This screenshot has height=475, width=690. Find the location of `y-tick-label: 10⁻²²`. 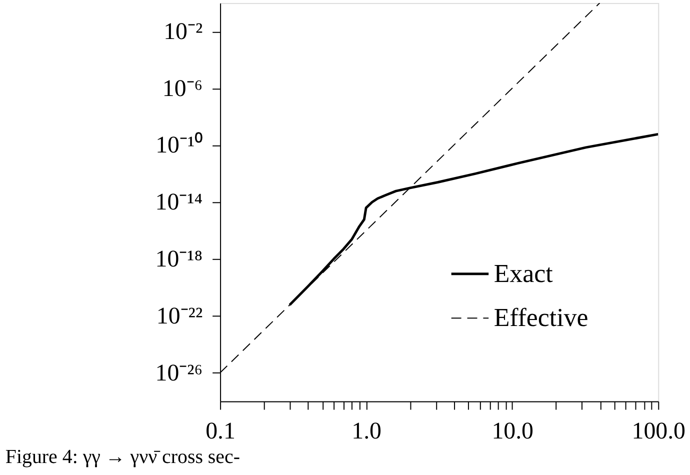

y-tick-label: 10⁻²² is located at coordinates (179, 316).